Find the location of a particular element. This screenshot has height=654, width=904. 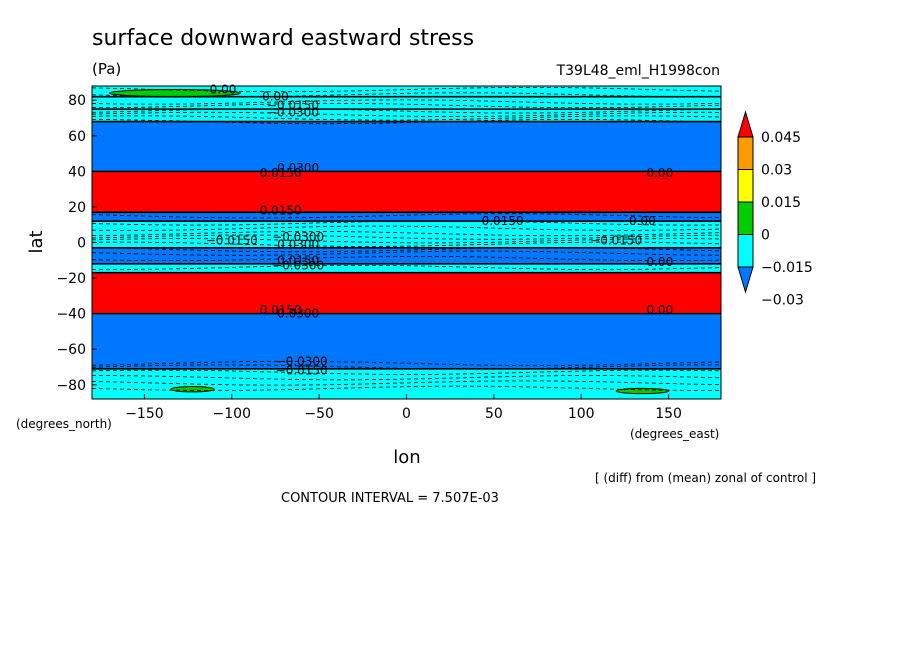

y-tick-label: 60 is located at coordinates (77, 137).